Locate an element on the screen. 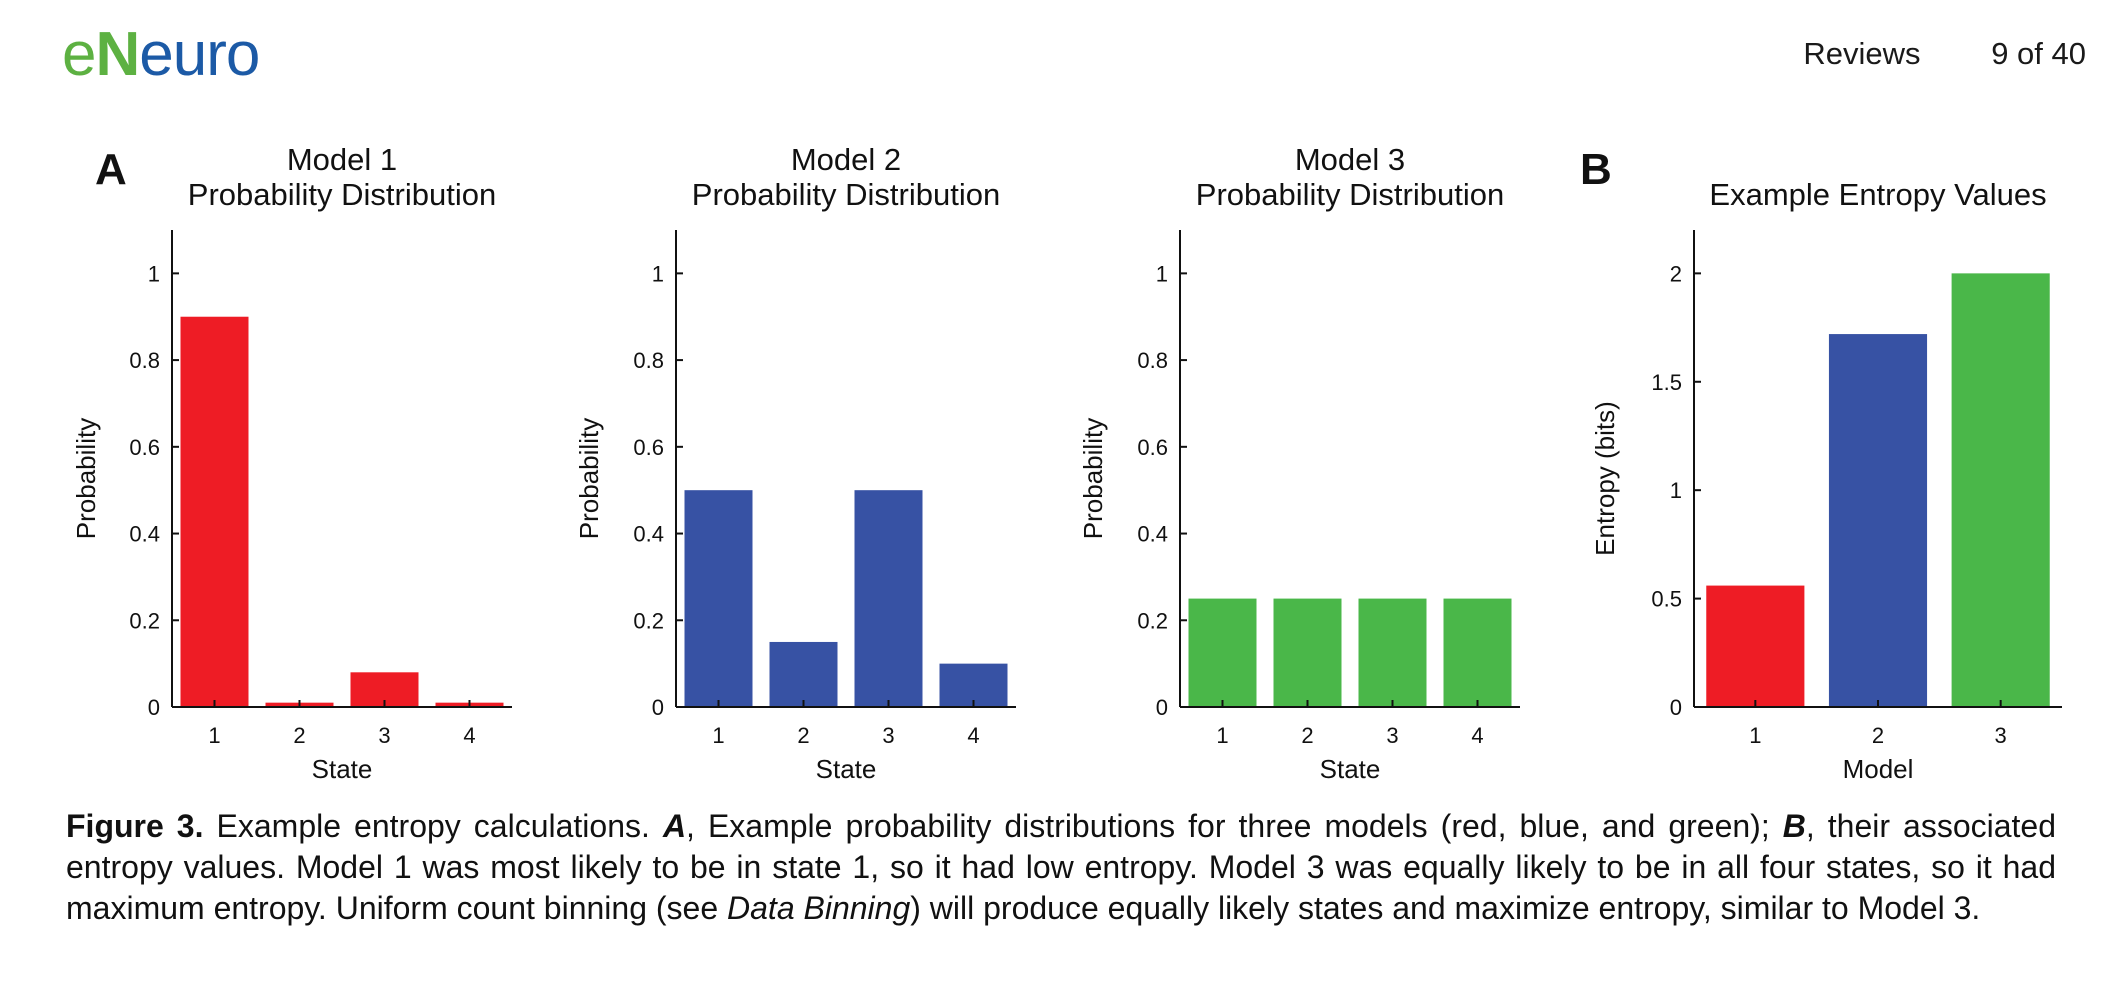 This screenshot has width=2120, height=1004. chart3-title-line2: Probability Distribution is located at coordinates (1350, 194).